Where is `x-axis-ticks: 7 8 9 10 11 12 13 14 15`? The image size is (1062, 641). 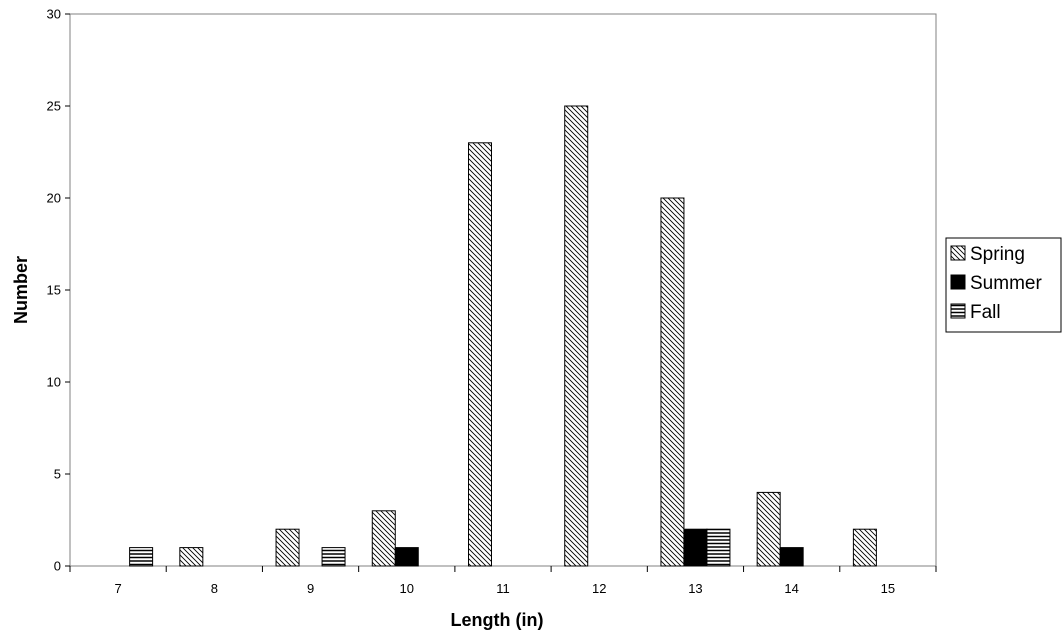 x-axis-ticks: 7 8 9 10 11 12 13 14 15 is located at coordinates (503, 581).